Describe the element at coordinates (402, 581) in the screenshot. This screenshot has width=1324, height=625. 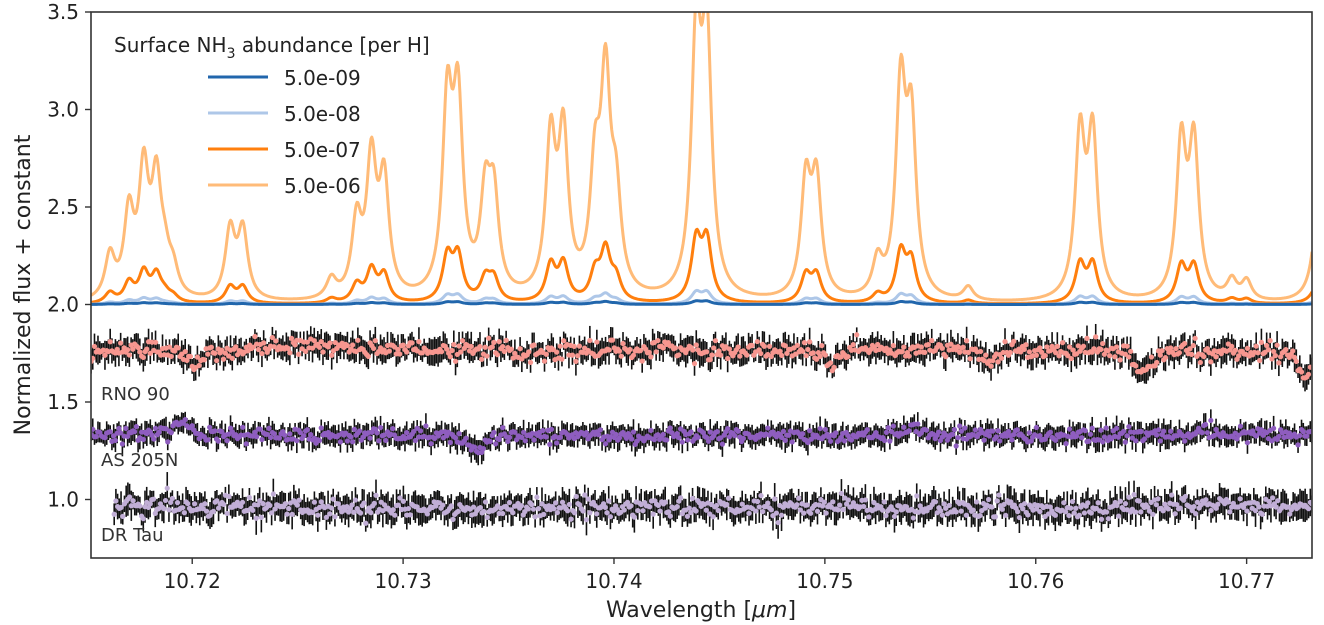
I see `x-tick-label: 10.73` at that location.